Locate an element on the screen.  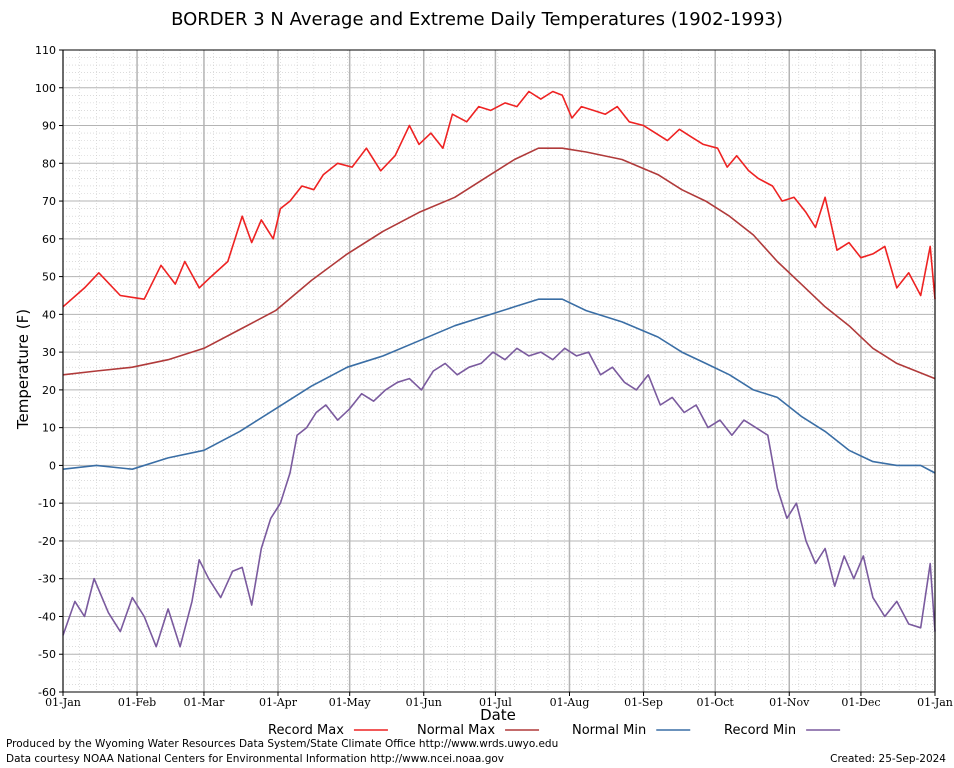
x-tick-label: 01-Sep is located at coordinates (643, 702).